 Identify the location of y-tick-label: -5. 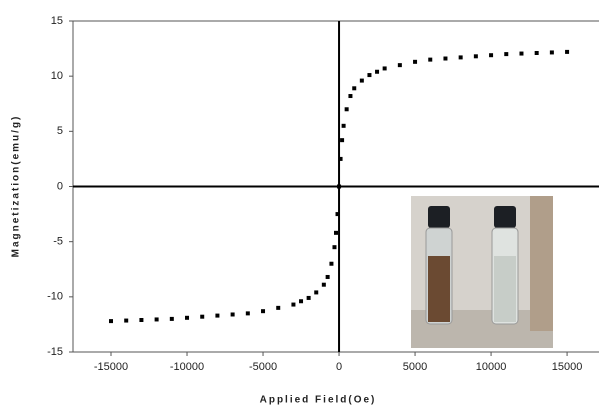
(58, 242).